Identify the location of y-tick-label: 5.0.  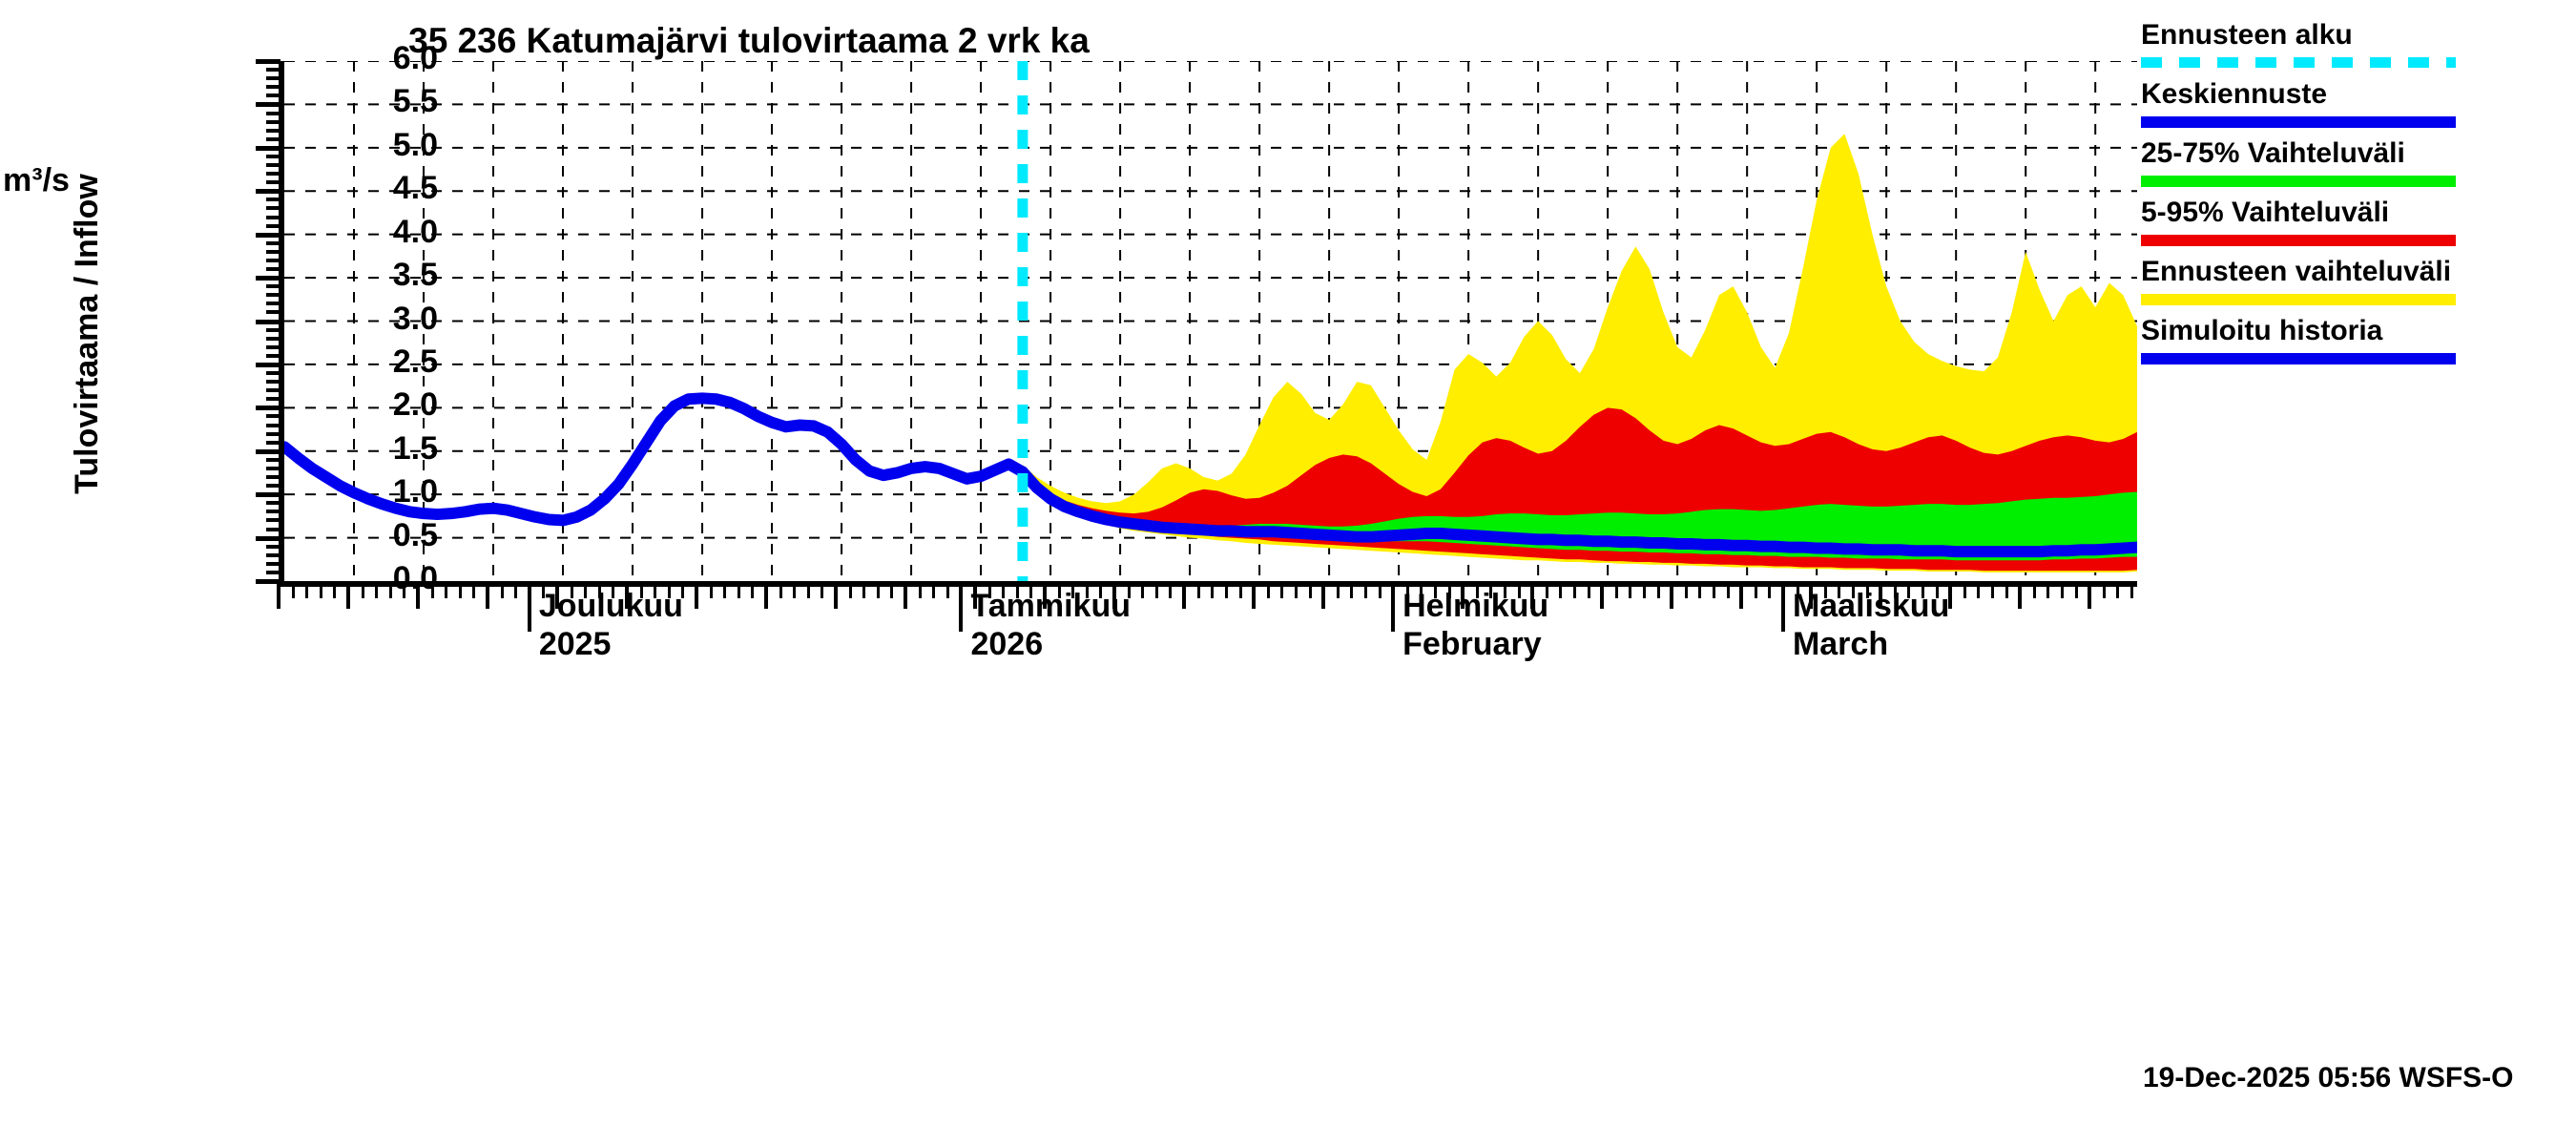
(415, 145).